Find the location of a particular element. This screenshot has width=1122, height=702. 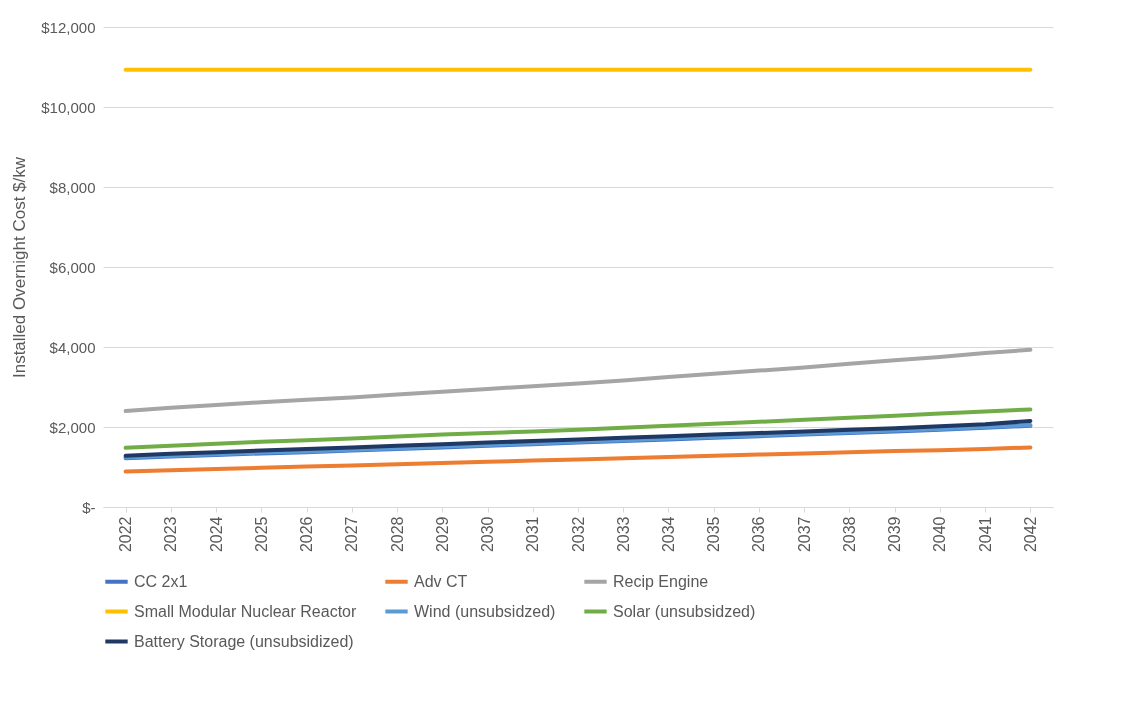

legend-label: Small Modular Nuclear Reactor is located at coordinates (245, 611).